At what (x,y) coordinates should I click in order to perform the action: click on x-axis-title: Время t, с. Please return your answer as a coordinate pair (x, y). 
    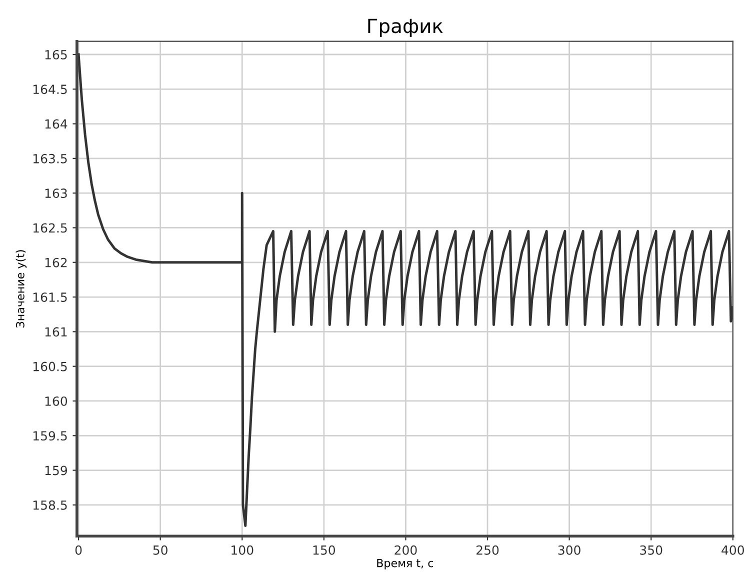
    Looking at the image, I should click on (405, 564).